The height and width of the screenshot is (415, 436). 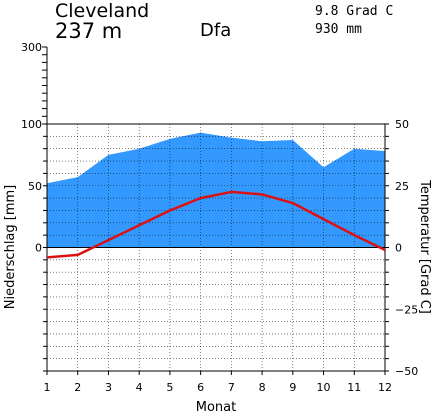 What do you see at coordinates (406, 371) in the screenshot?
I see `right-tick-label: −50` at bounding box center [406, 371].